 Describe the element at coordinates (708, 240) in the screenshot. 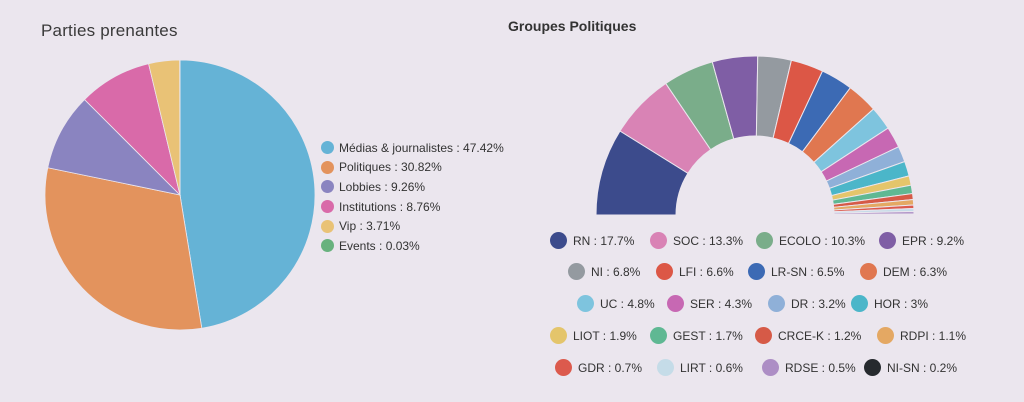

I see `legend-label: SOC : 13.3%` at that location.